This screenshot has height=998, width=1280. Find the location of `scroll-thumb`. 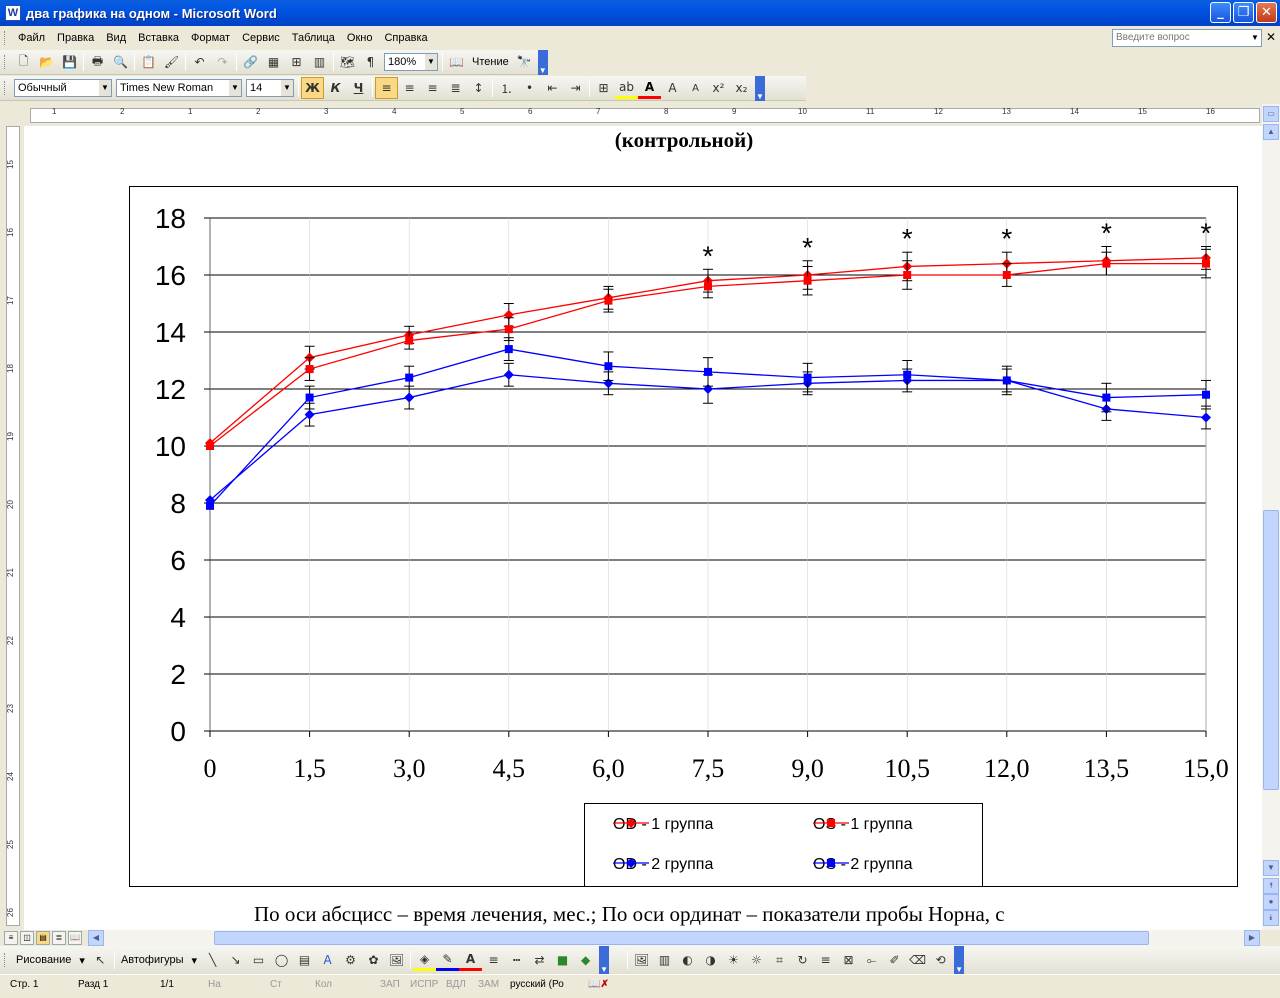

scroll-thumb is located at coordinates (1271, 650).